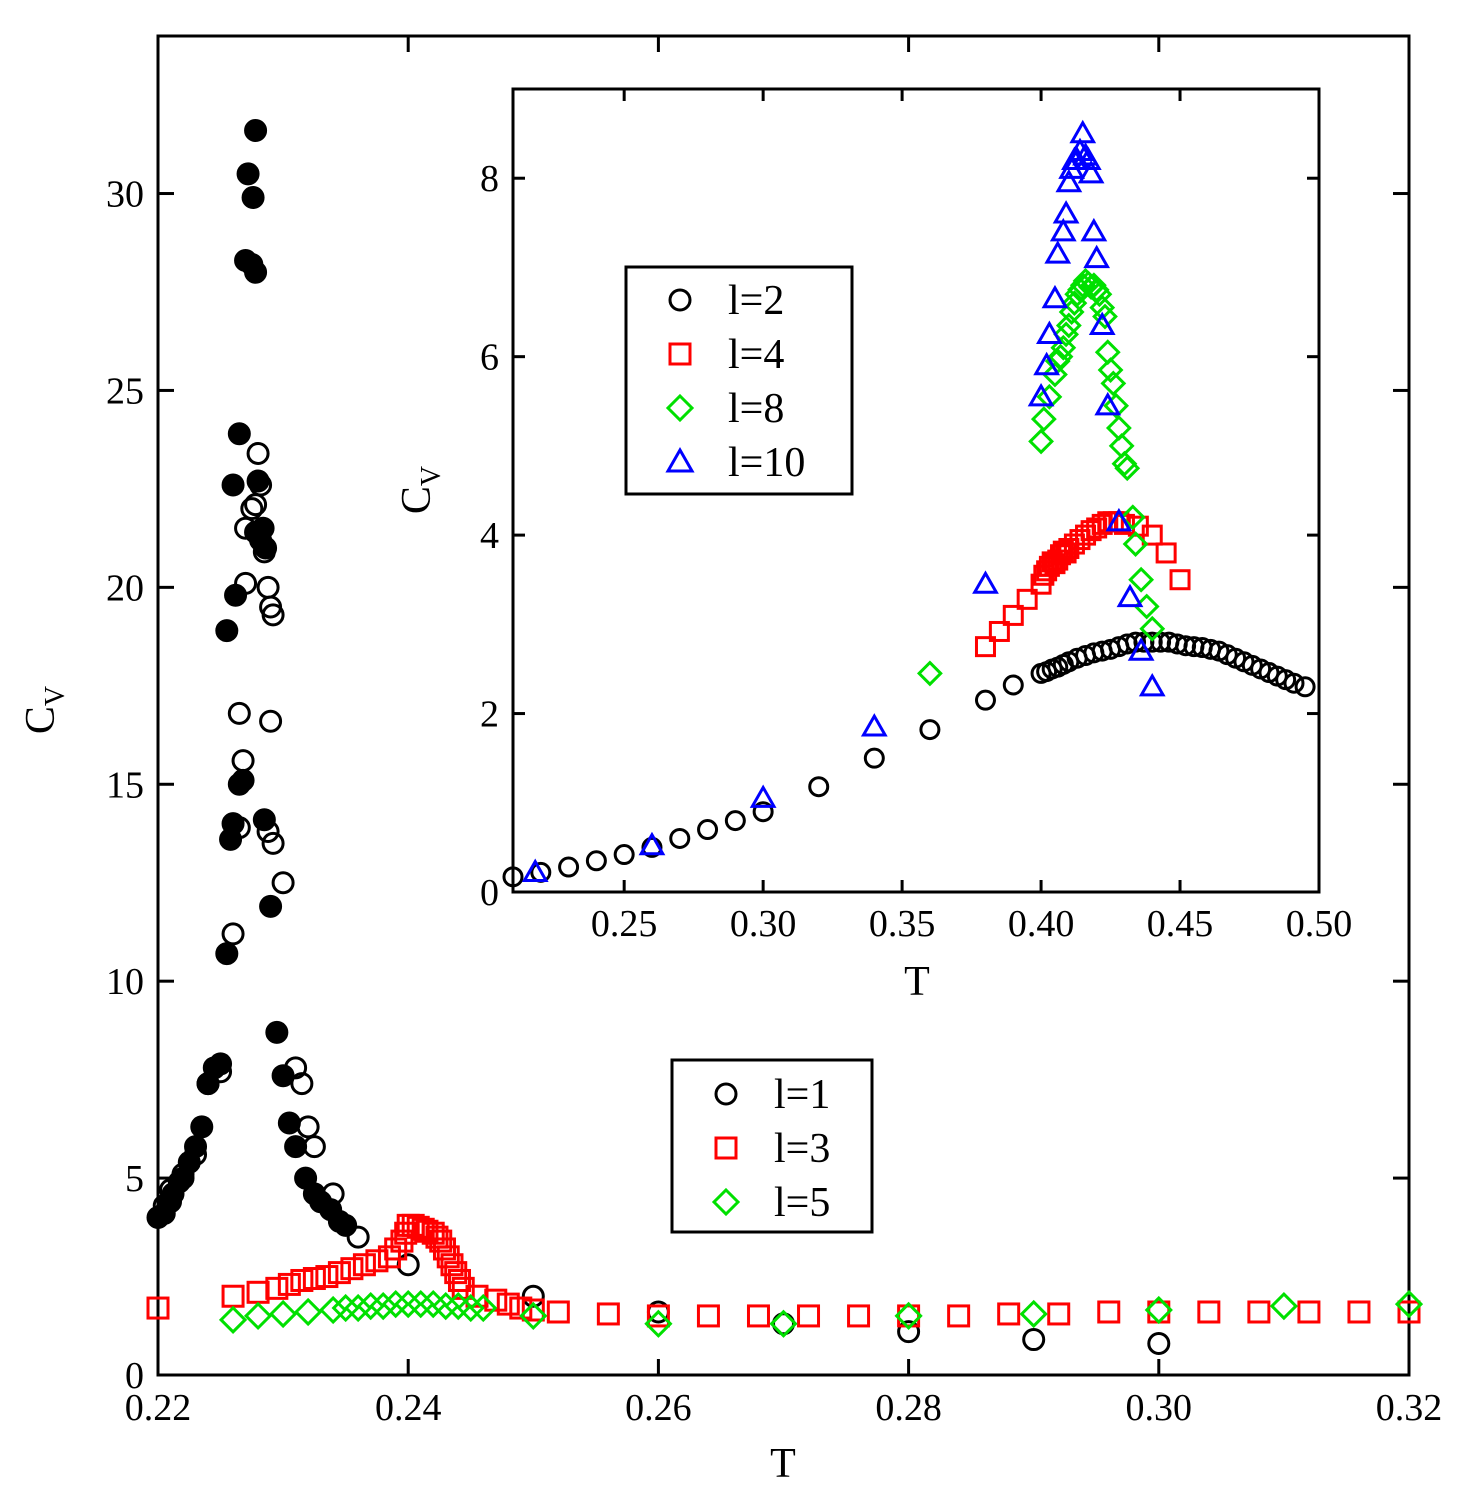 The height and width of the screenshot is (1507, 1472). Describe the element at coordinates (125, 982) in the screenshot. I see `main-ytick-label: 10` at that location.